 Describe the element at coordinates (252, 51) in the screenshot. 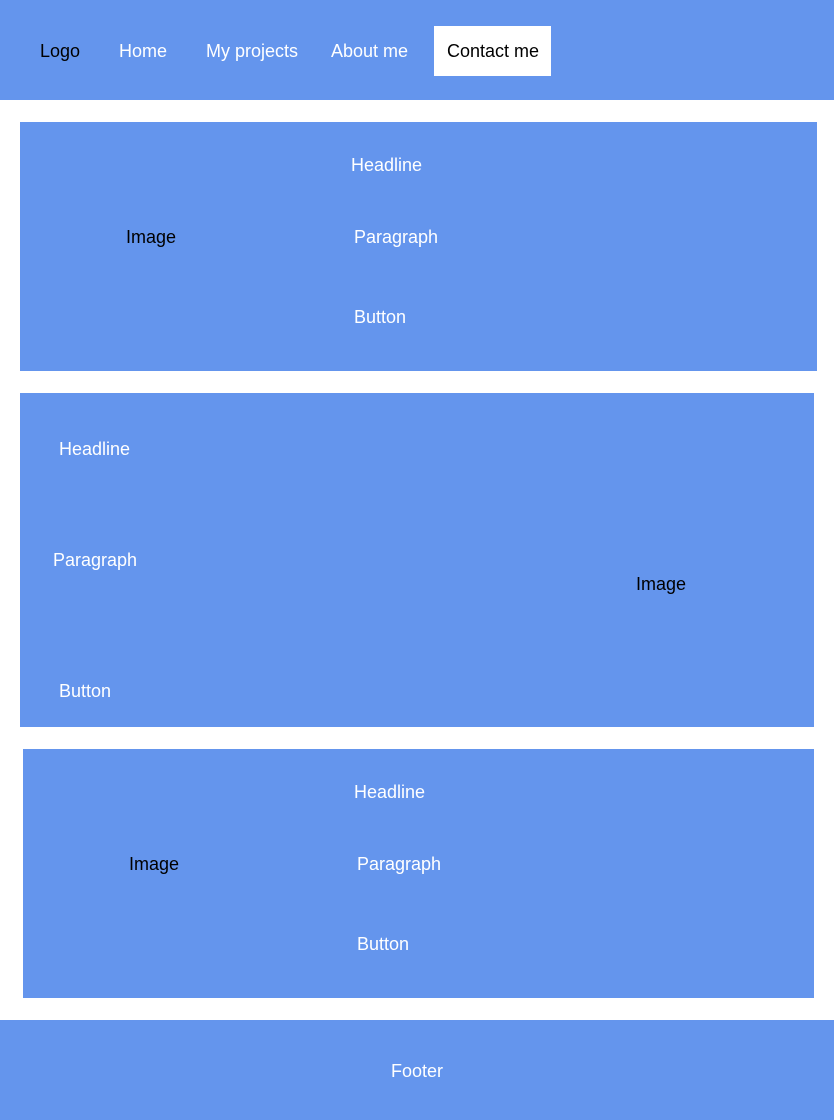

I see `nav-projects-link: My projects` at that location.